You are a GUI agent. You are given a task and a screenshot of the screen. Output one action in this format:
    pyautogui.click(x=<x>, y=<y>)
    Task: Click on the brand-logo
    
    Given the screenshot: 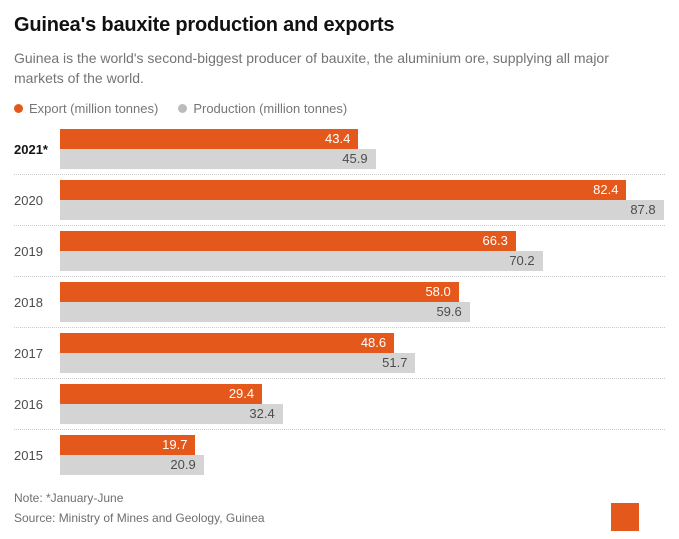 What is the action you would take?
    pyautogui.click(x=625, y=517)
    